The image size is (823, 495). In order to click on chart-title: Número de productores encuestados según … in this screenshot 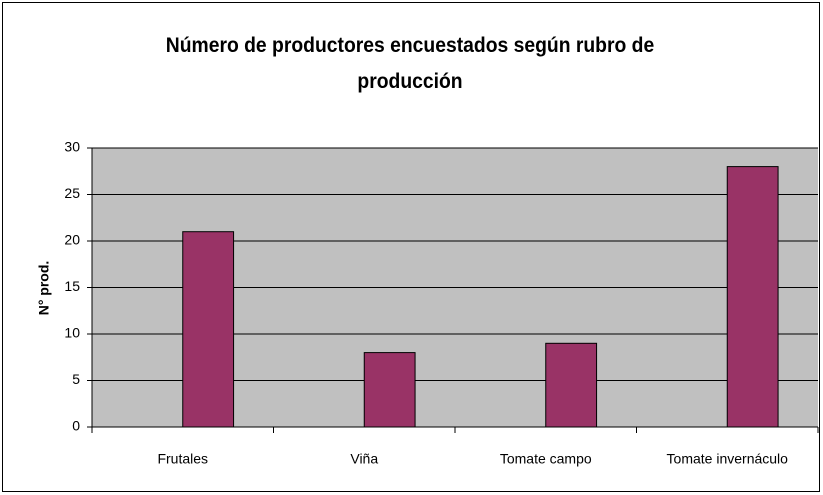, I will do `click(410, 63)`.